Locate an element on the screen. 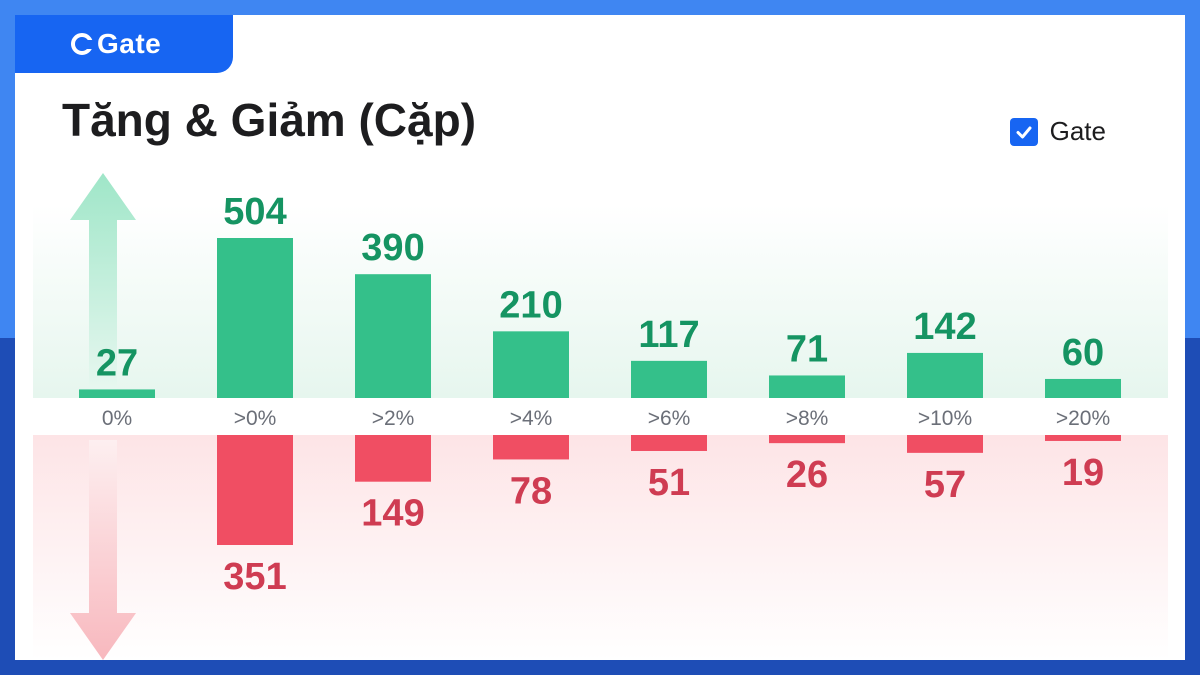 Image resolution: width=1200 pixels, height=675 pixels. gain-value-label: 71 is located at coordinates (807, 349).